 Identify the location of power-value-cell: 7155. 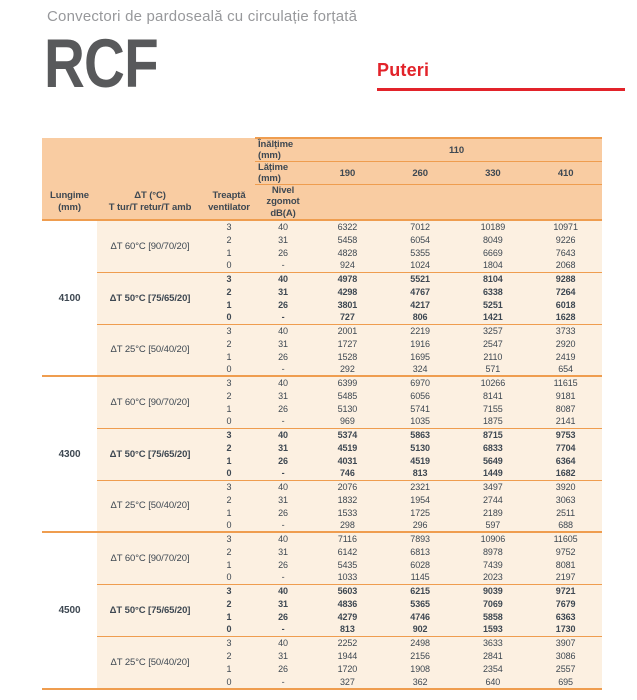
(493, 409).